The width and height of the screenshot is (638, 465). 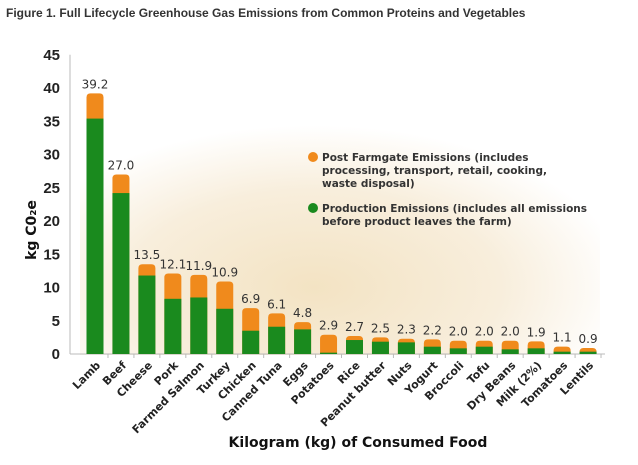 What do you see at coordinates (276, 304) in the screenshot?
I see `data-label: 6.1` at bounding box center [276, 304].